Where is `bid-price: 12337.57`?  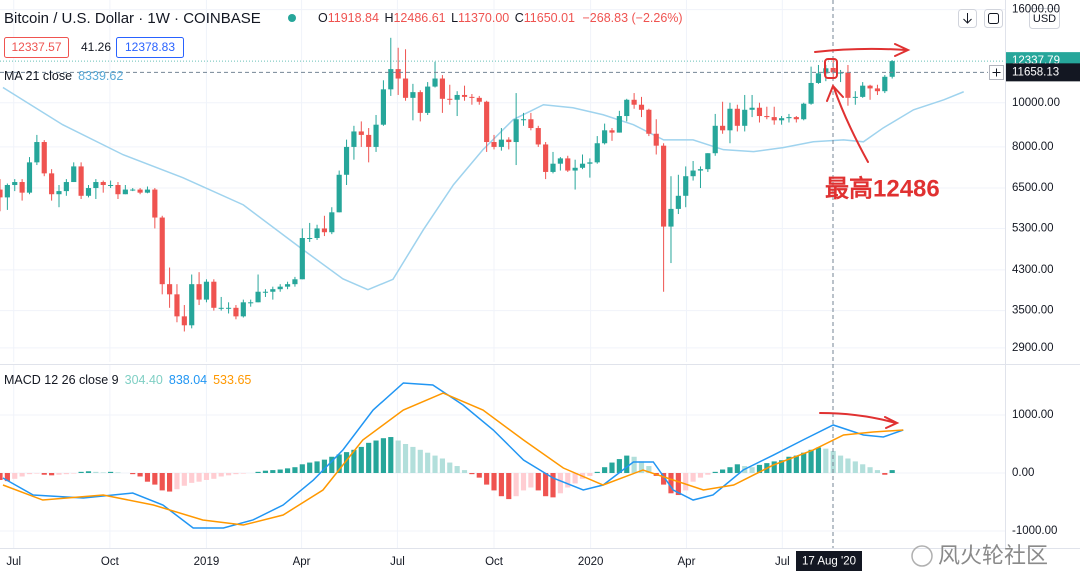 bid-price: 12337.57 is located at coordinates (36, 47).